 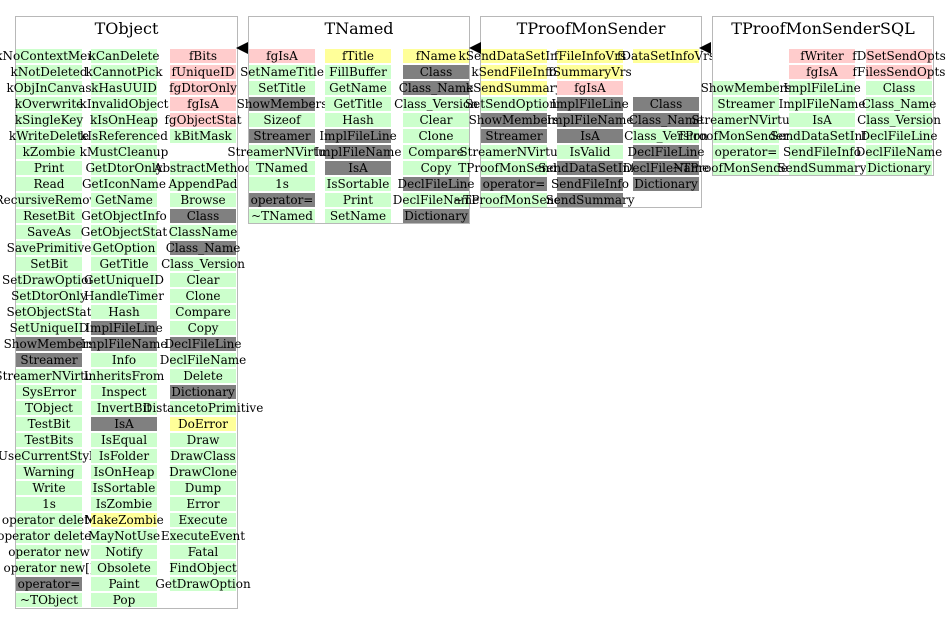 What do you see at coordinates (124, 360) in the screenshot?
I see `member-item: Info` at bounding box center [124, 360].